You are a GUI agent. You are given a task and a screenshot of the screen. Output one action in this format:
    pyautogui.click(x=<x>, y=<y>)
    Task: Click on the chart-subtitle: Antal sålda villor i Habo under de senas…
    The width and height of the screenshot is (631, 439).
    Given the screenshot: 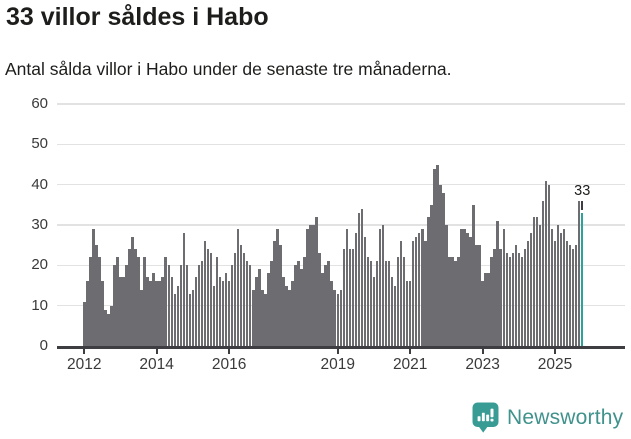 What is the action you would take?
    pyautogui.click(x=228, y=69)
    